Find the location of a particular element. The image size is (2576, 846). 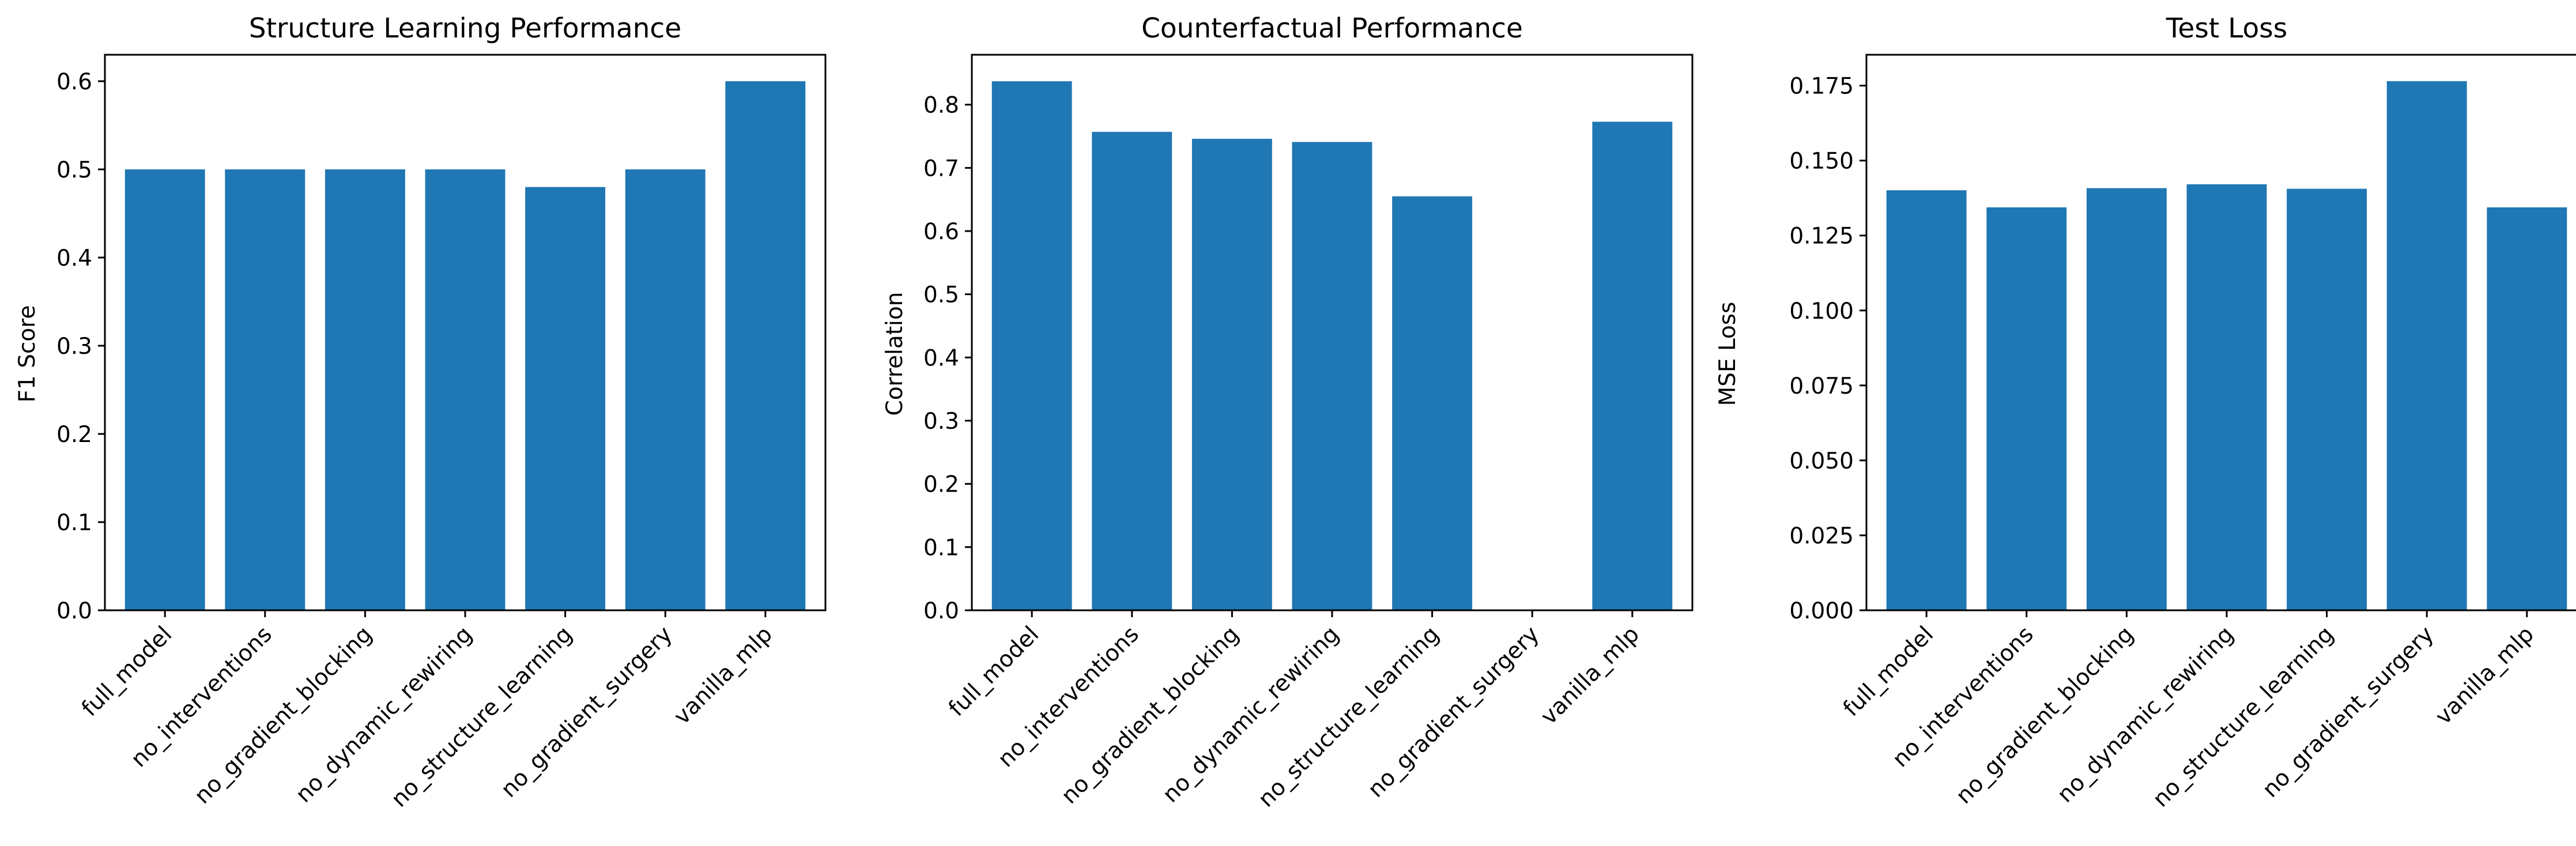

y-tick-label: 0.000 is located at coordinates (1821, 611).